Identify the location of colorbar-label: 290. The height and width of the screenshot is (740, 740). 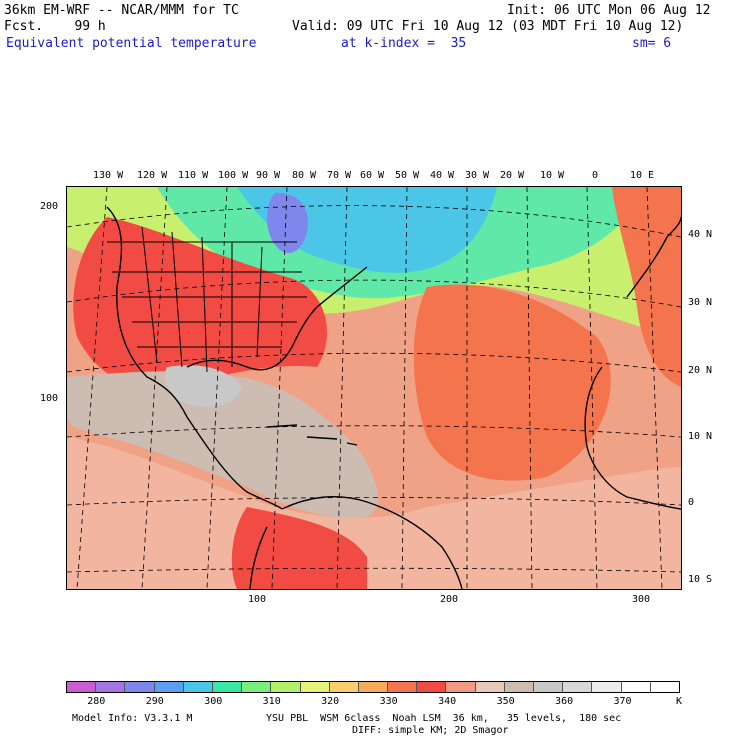
(154, 701).